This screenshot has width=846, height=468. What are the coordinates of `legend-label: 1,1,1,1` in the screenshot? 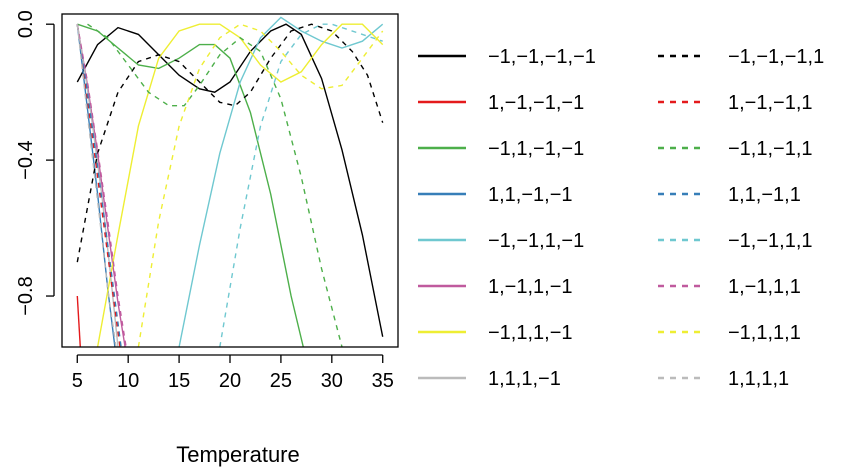 It's located at (758, 379).